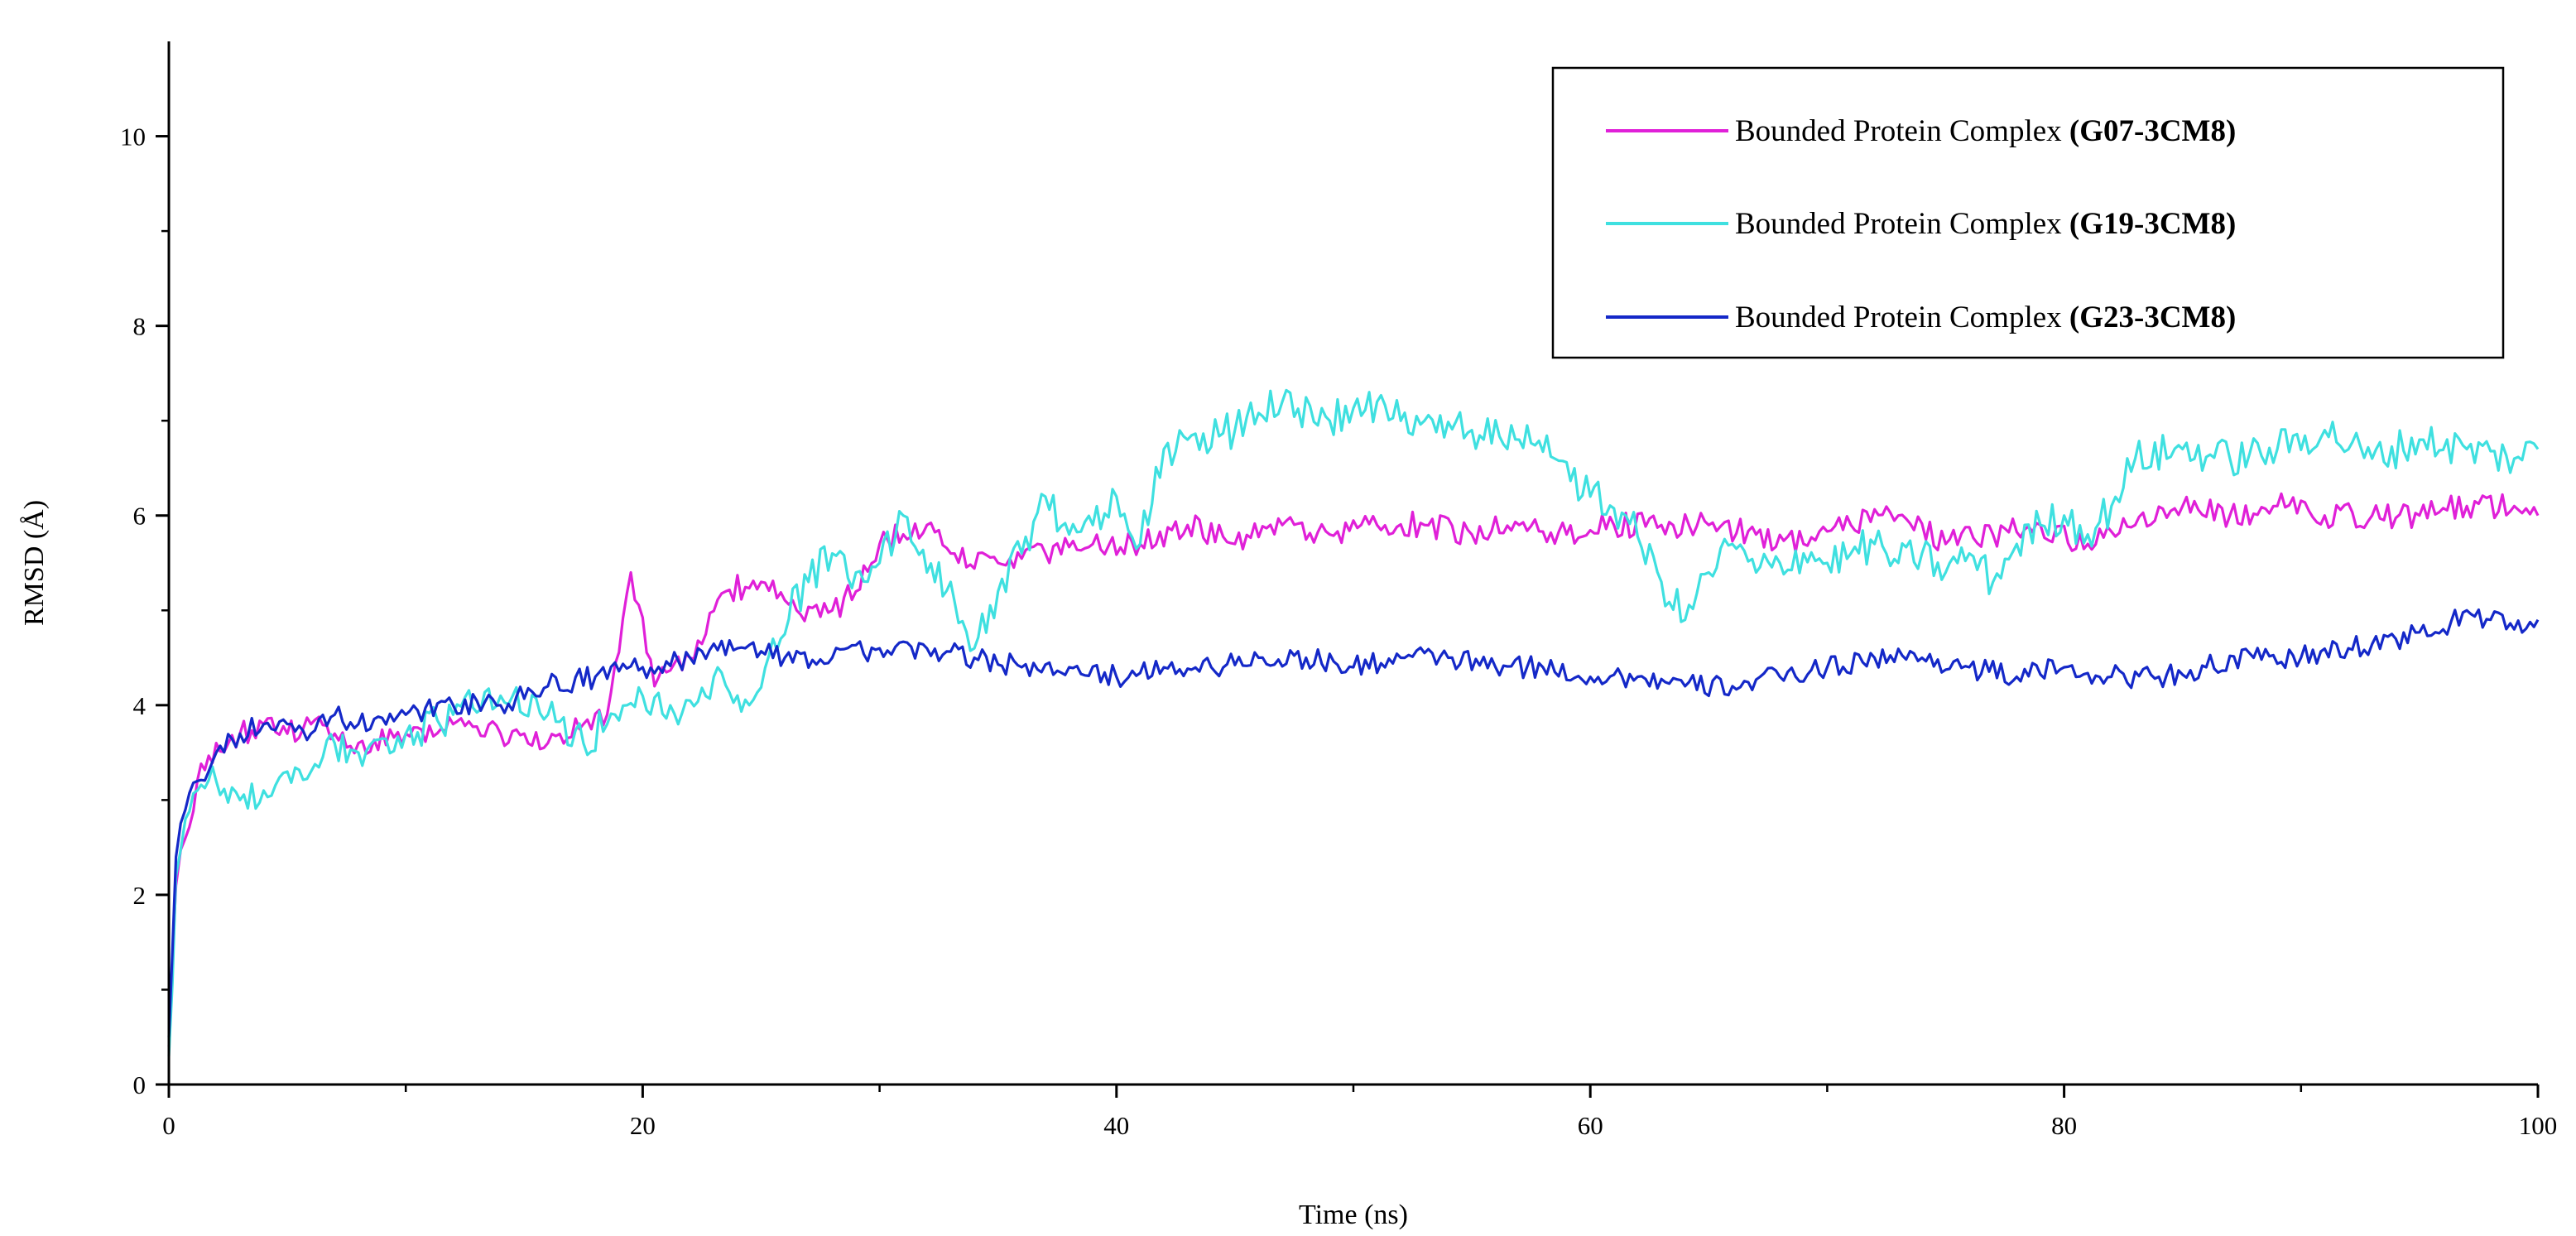 The width and height of the screenshot is (2576, 1236). I want to click on legend-label-2: Bounded Protein Complex (G19-3CM8), so click(1985, 224).